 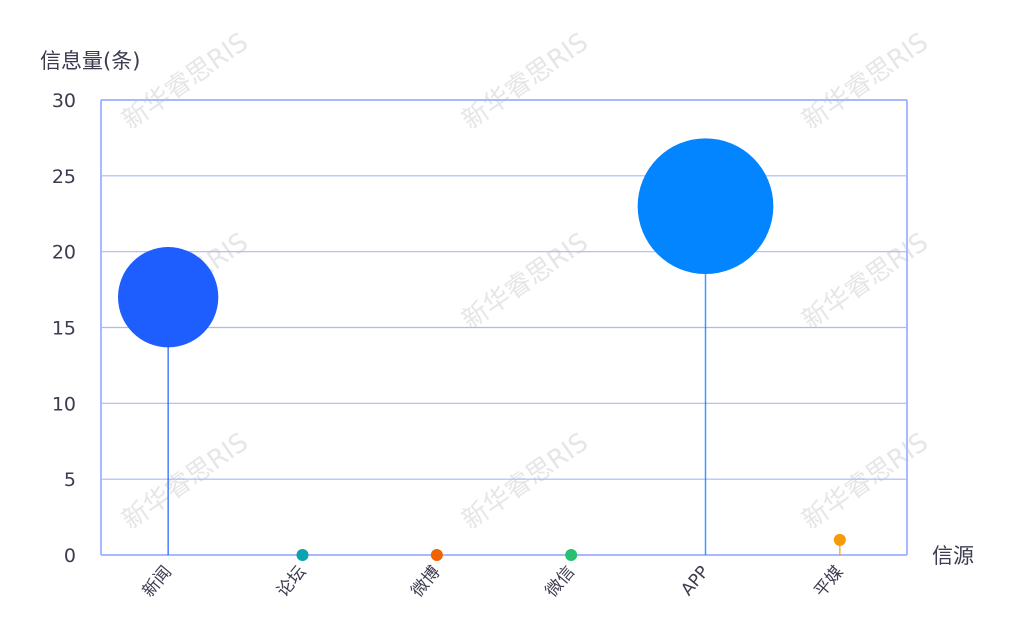 What do you see at coordinates (90, 61) in the screenshot?
I see `y-axis-title: 信息量(条)` at bounding box center [90, 61].